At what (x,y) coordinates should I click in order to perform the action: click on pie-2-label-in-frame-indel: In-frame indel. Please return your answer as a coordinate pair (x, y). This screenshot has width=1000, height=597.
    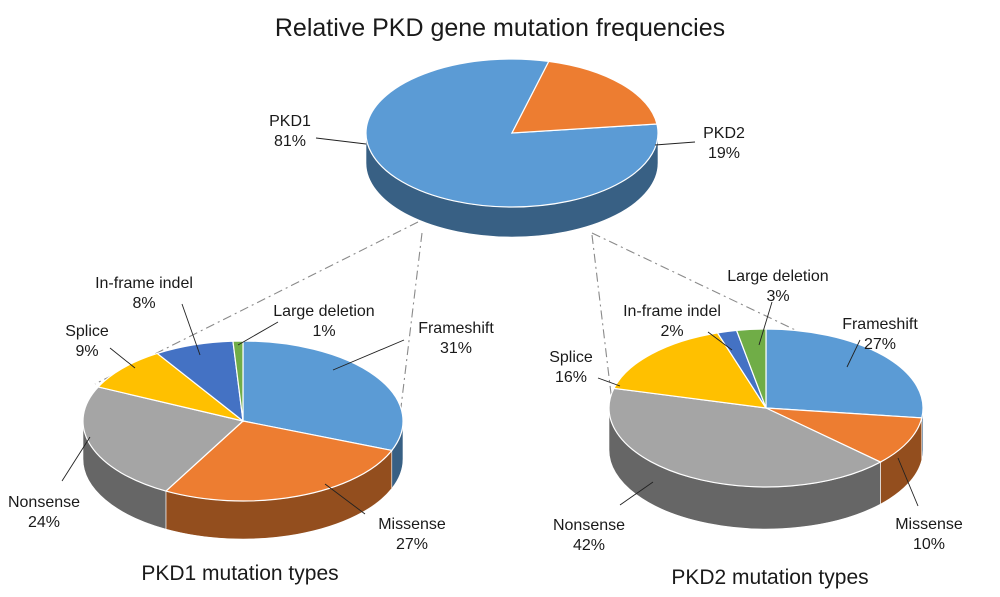
    Looking at the image, I should click on (672, 311).